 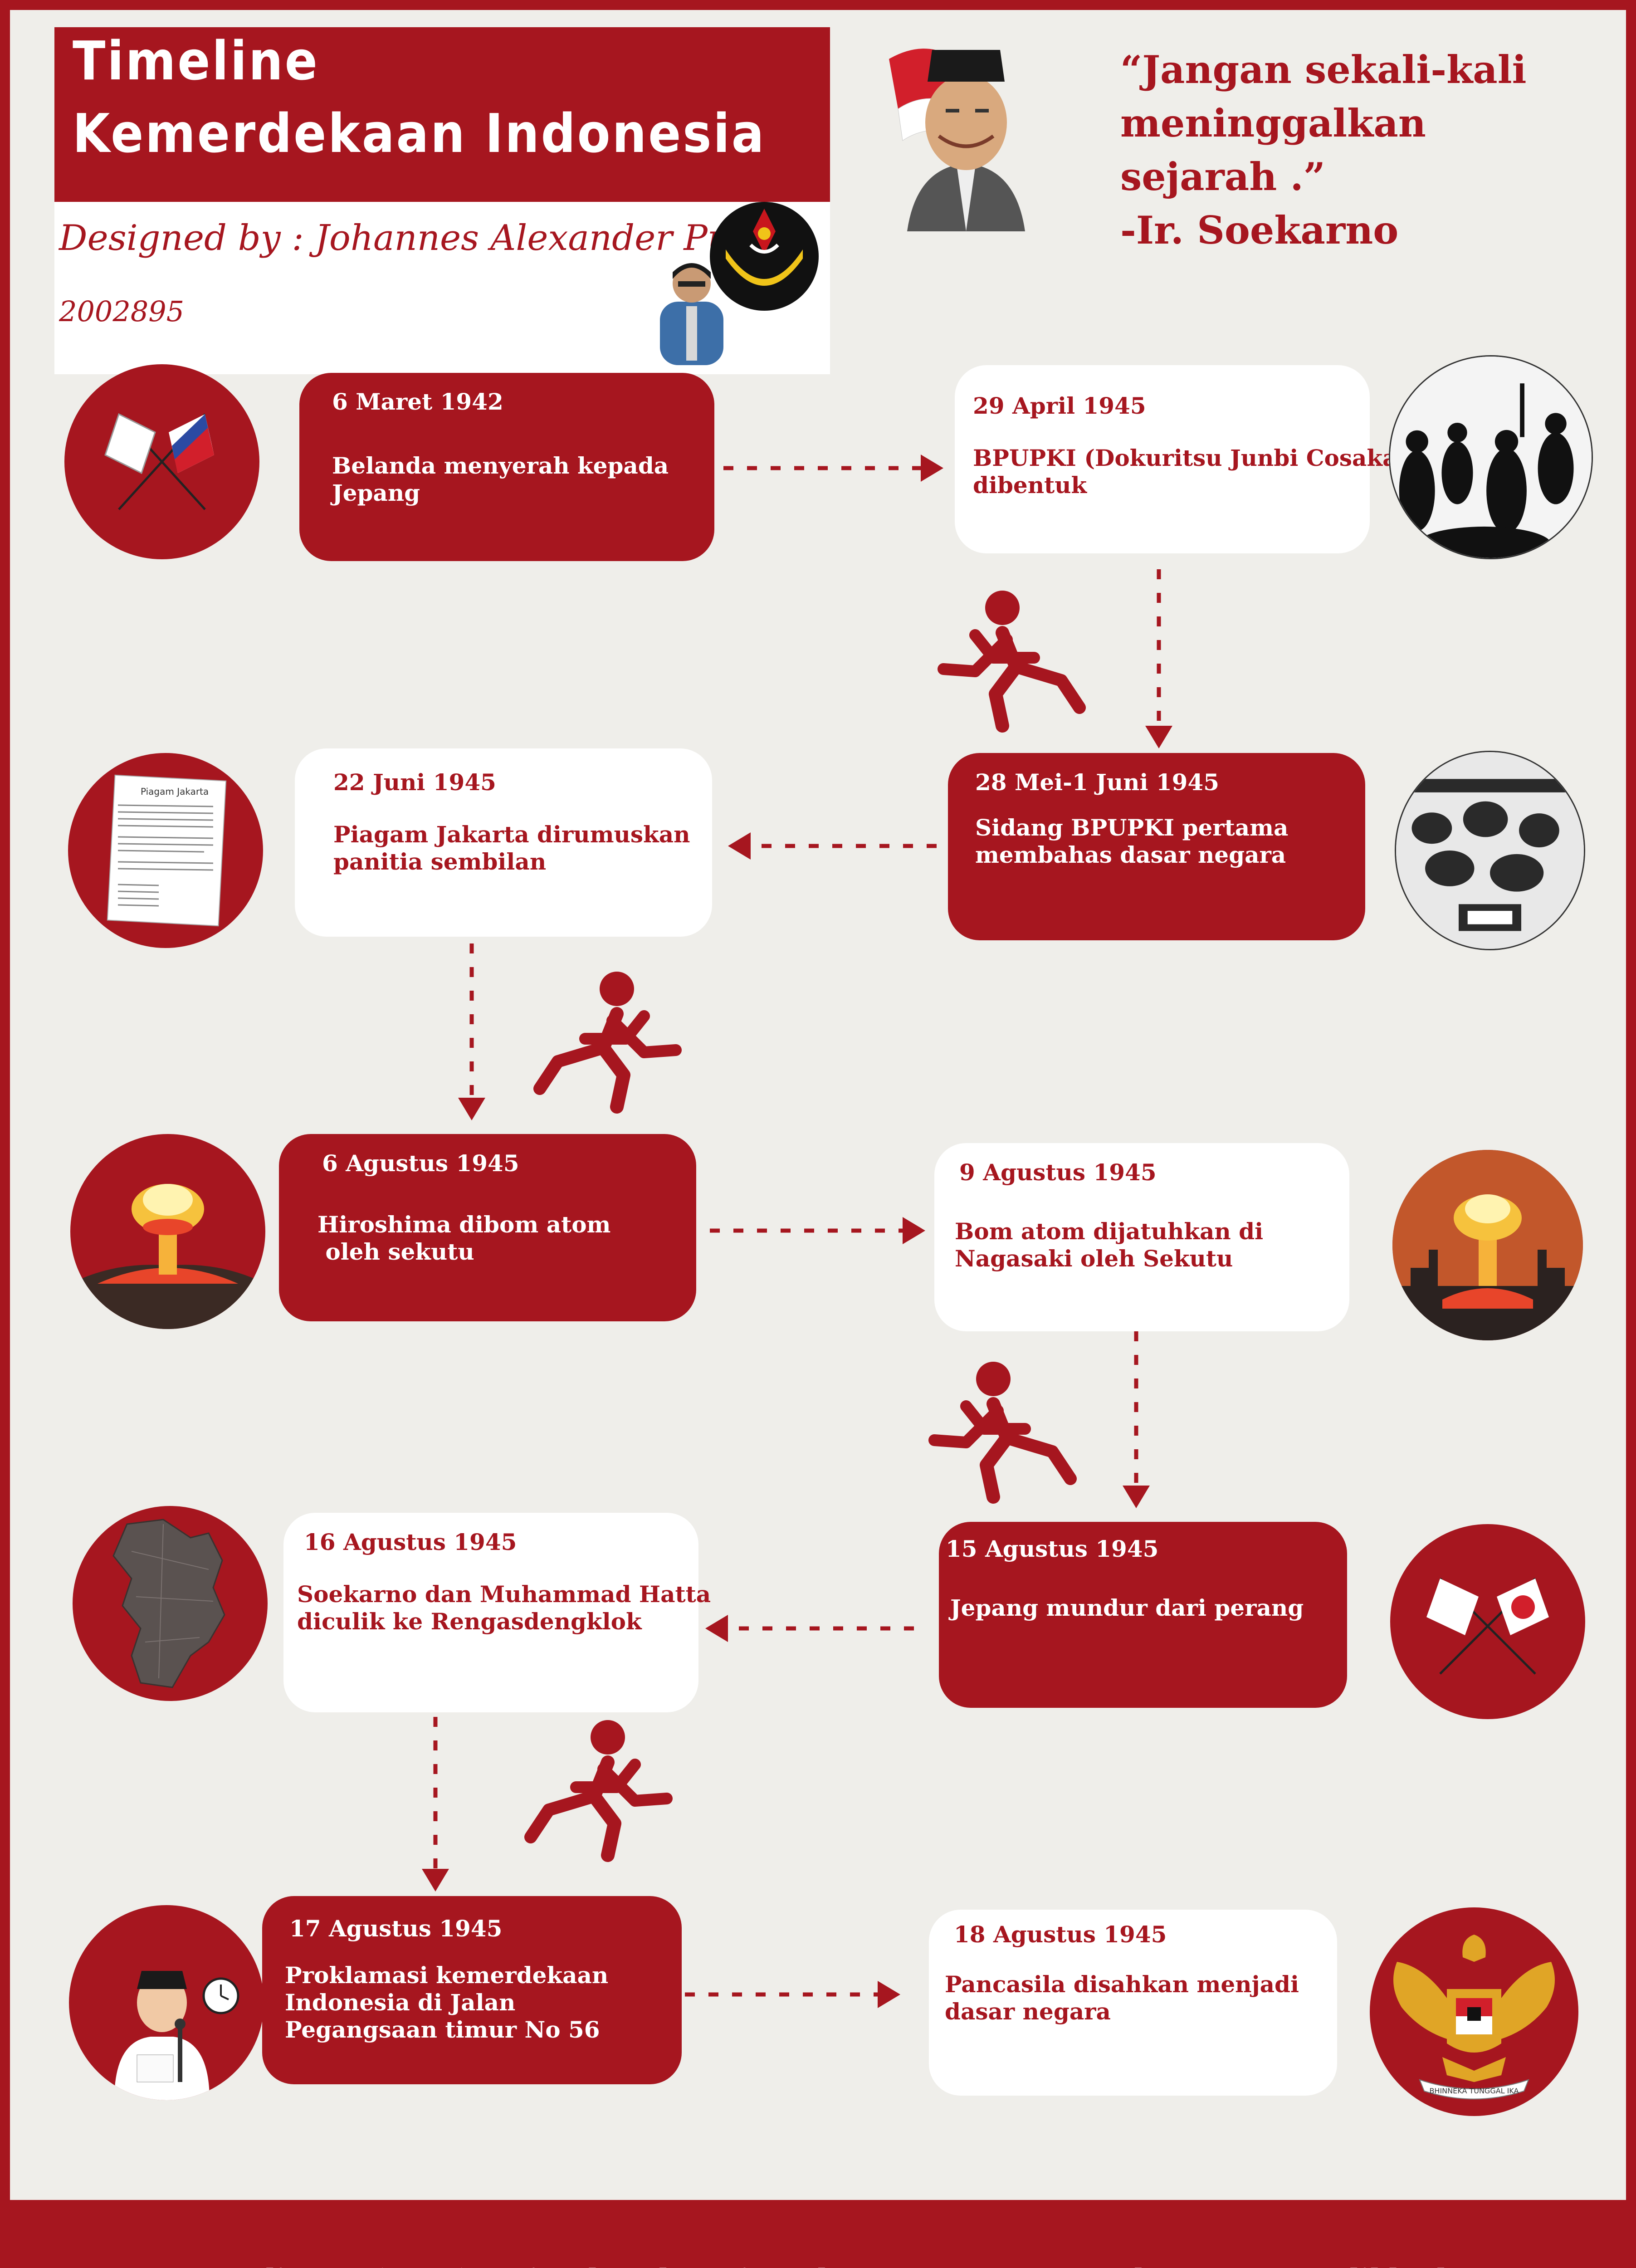 What do you see at coordinates (175, 792) in the screenshot?
I see `document-heading: Piagam Jakarta` at bounding box center [175, 792].